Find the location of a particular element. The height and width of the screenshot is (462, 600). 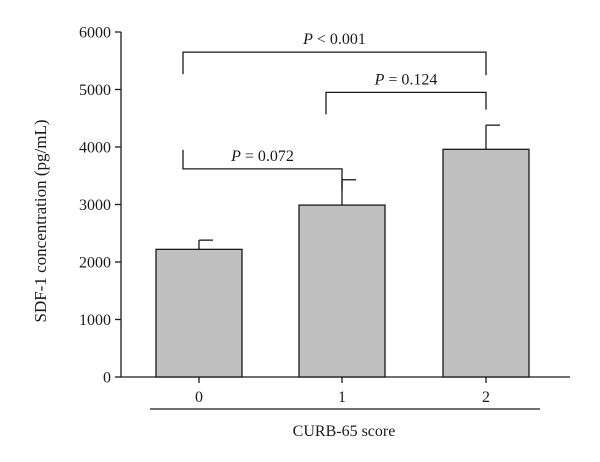

y-axis-label: SDF-1 concentration (pg/mL) is located at coordinates (40, 220).